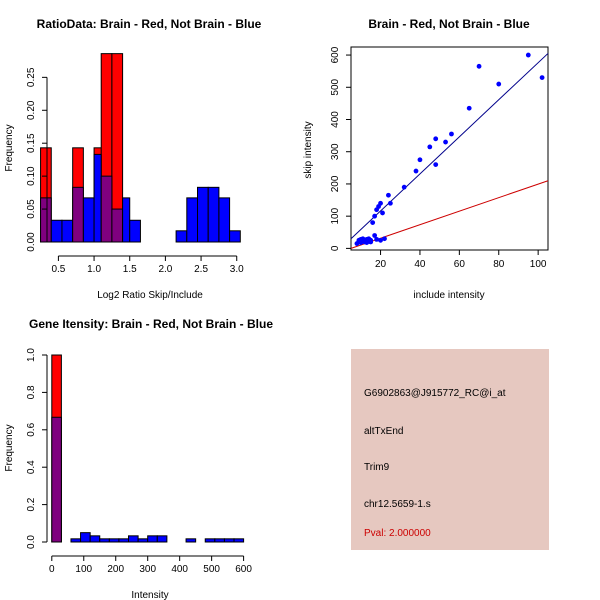 This screenshot has width=600, height=600. What do you see at coordinates (460, 264) in the screenshot?
I see `scatter-x-tick-label-2: 60` at bounding box center [460, 264].